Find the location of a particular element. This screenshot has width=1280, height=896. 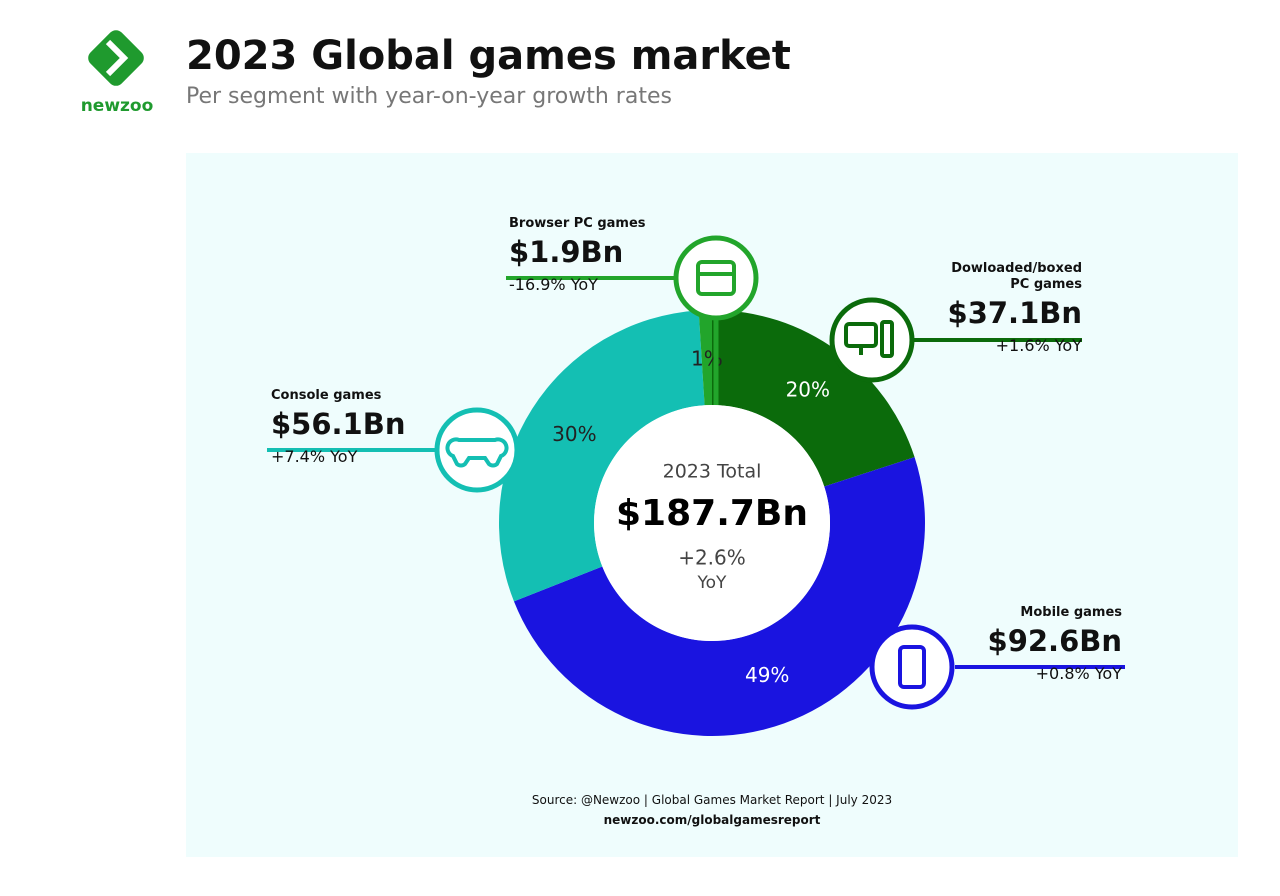

callout-growth: +7.4% YoY is located at coordinates (314, 456).